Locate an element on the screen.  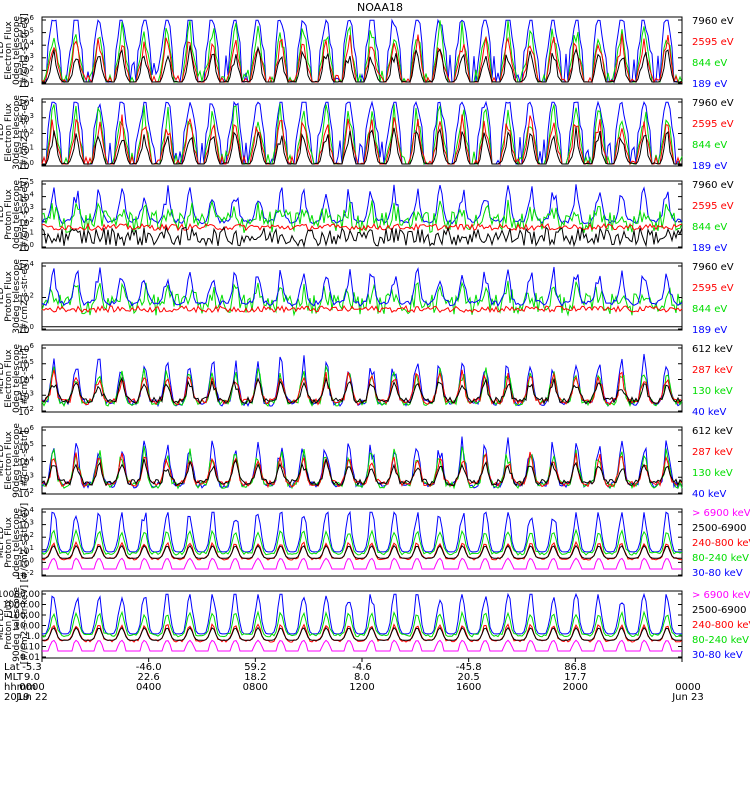
y-tick-label: 10⁻² is located at coordinates (25, 575).